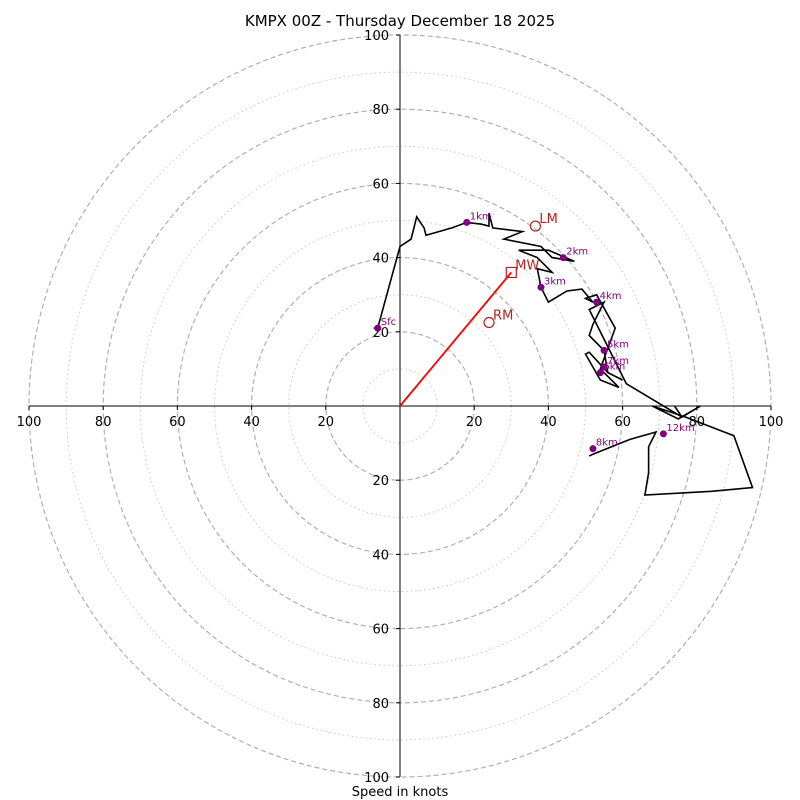 The height and width of the screenshot is (800, 800). I want to click on height-marker-1km, so click(467, 222).